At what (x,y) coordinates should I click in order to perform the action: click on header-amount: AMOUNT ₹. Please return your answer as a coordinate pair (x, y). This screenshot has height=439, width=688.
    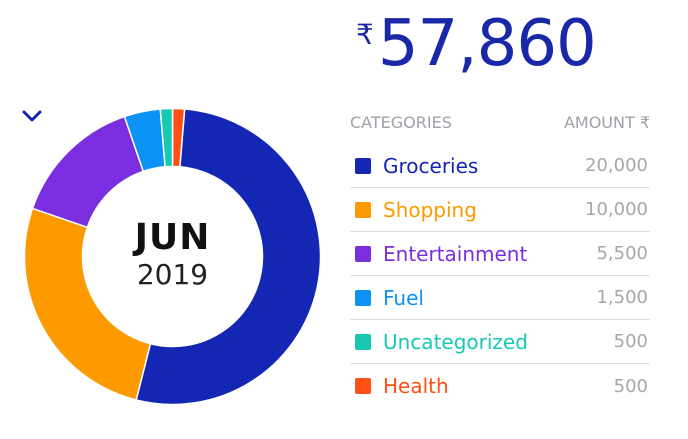
    Looking at the image, I should click on (606, 122).